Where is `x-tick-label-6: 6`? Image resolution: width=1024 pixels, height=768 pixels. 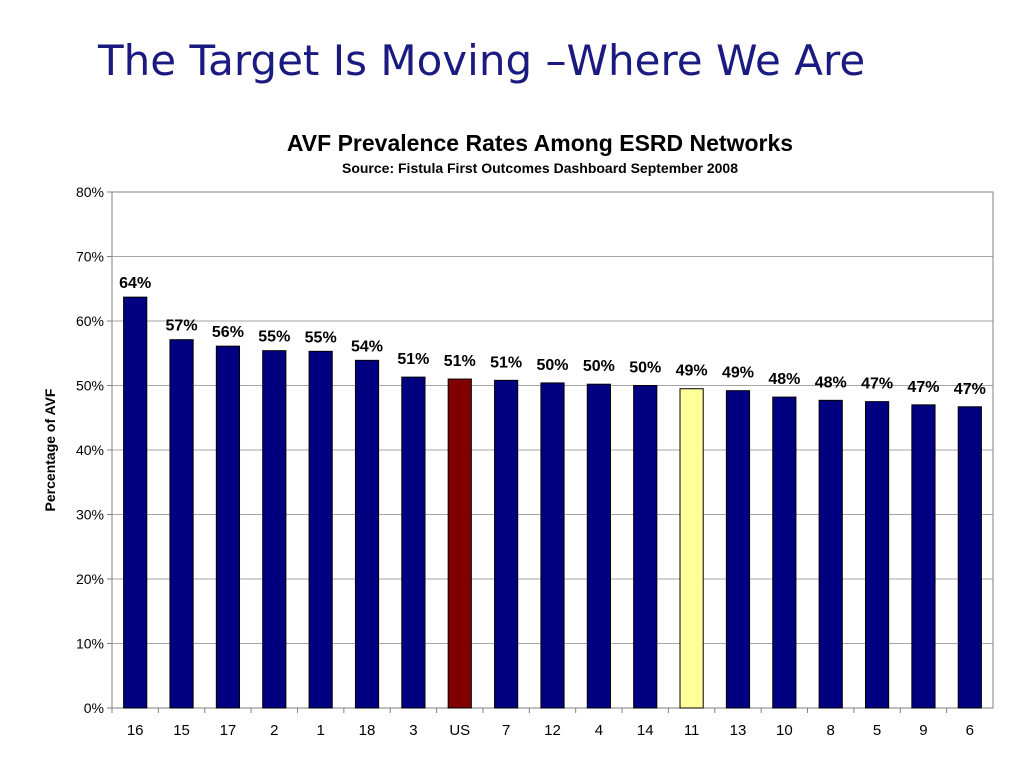 x-tick-label-6: 6 is located at coordinates (970, 730).